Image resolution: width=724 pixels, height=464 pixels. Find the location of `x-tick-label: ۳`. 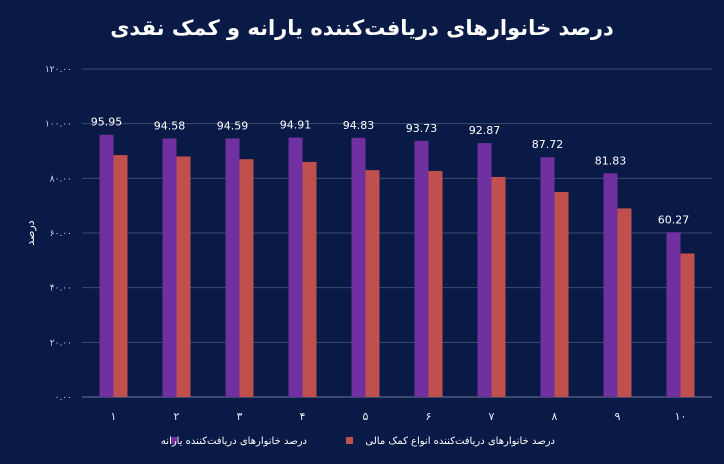

x-tick-label: ۳ is located at coordinates (240, 416).